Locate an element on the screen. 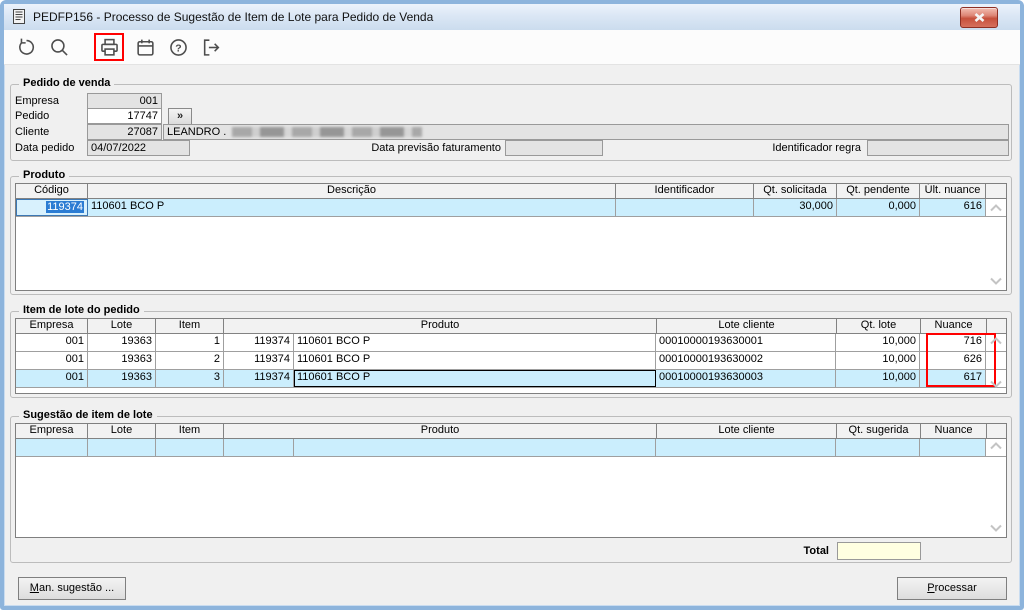 The image size is (1024, 610). cell-lote-cliente is located at coordinates (746, 447).